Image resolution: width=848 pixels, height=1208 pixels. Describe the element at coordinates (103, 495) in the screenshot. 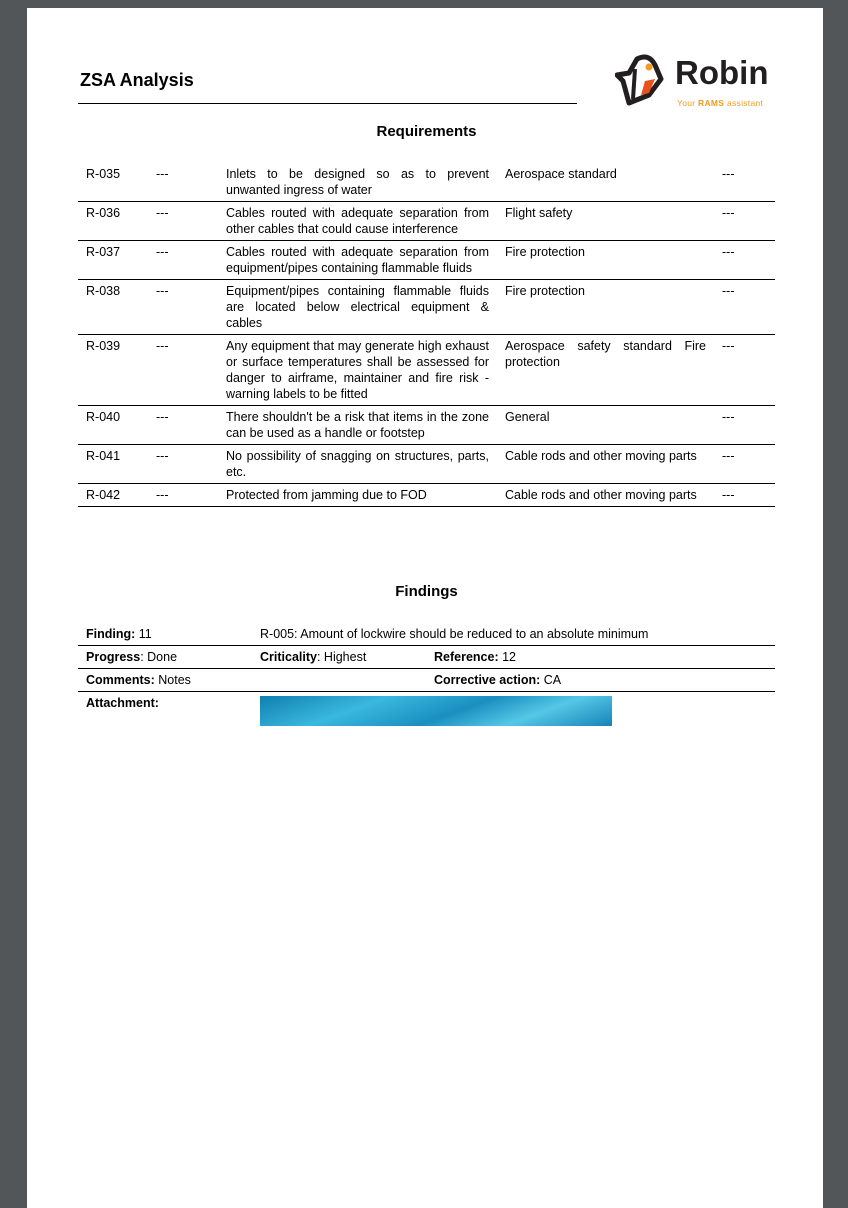

I see `requirement-id: R-042` at that location.